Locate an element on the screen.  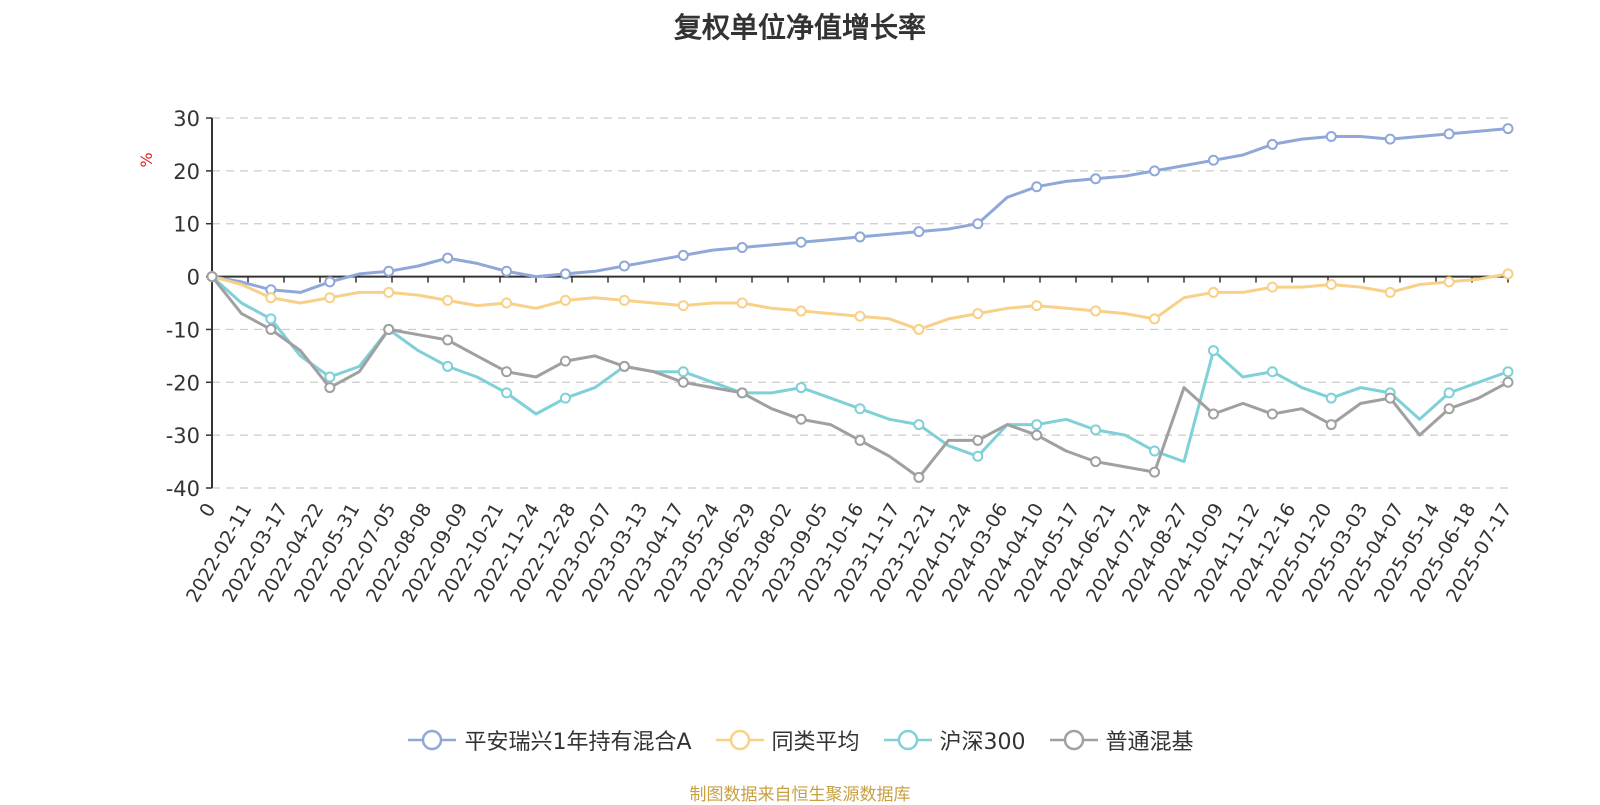
legend-item: 沪深300 is located at coordinates (954, 740).